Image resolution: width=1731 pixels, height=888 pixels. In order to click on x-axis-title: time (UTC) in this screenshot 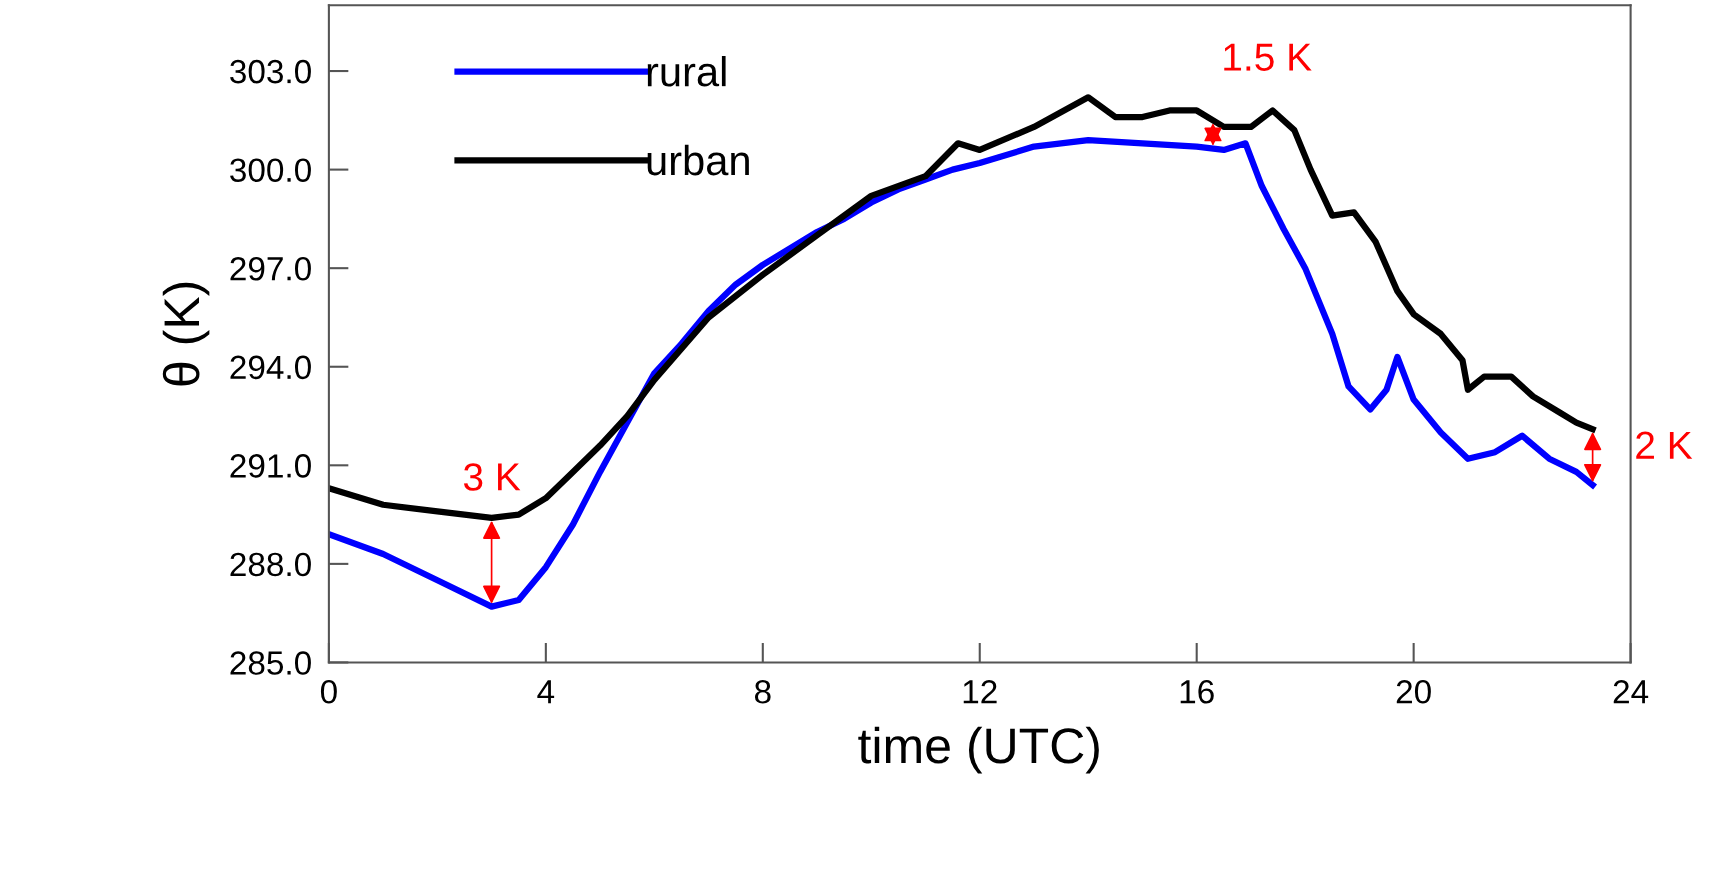, I will do `click(978, 750)`.